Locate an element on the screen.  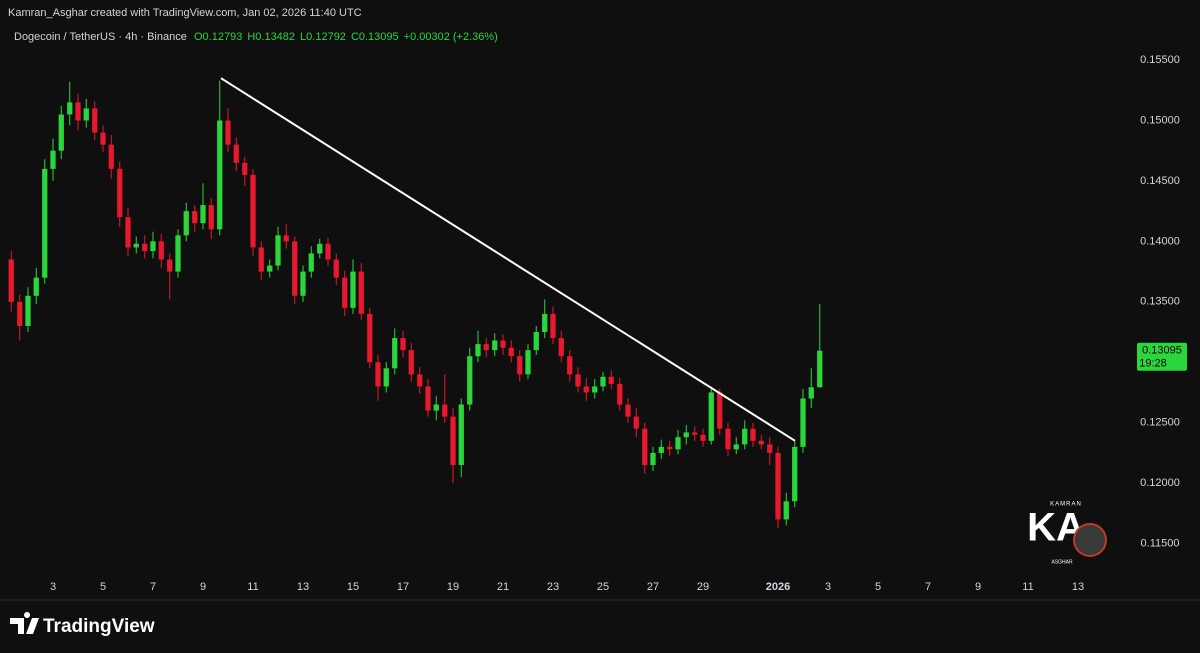
y-tick-label: 0.12000 is located at coordinates (1160, 483).